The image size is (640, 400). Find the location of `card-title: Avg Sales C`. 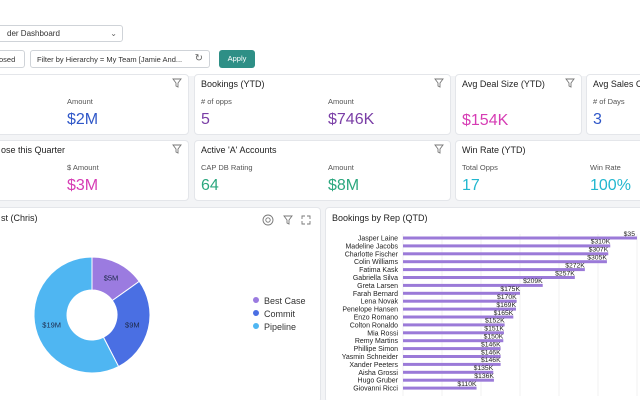

card-title: Avg Sales C is located at coordinates (616, 84).